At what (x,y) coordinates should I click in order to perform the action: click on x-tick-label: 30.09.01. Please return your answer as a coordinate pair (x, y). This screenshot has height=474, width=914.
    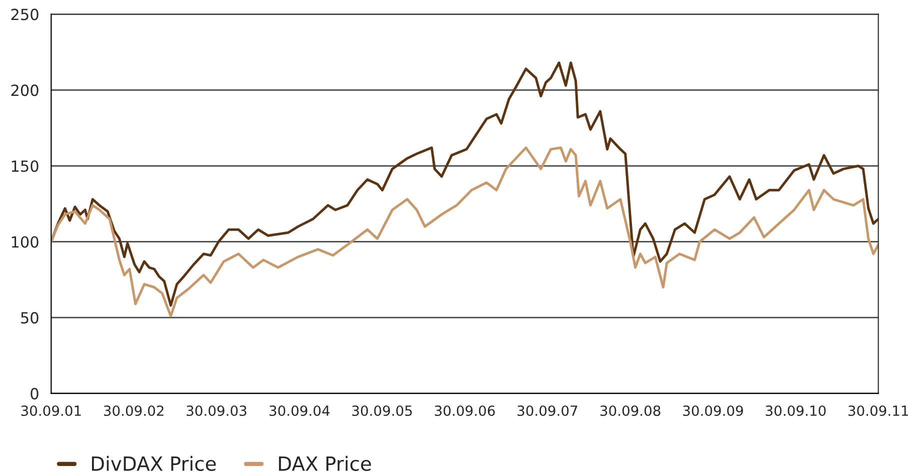
    Looking at the image, I should click on (51, 410).